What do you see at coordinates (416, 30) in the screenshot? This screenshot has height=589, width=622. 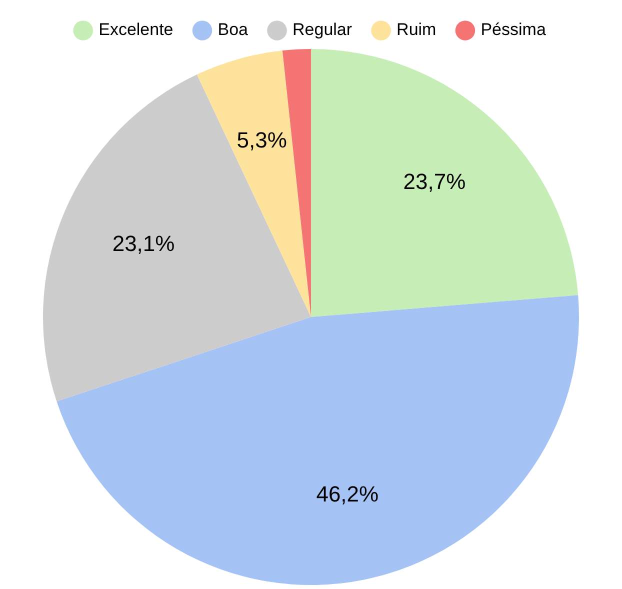 I see `legend-label: Ruim` at bounding box center [416, 30].